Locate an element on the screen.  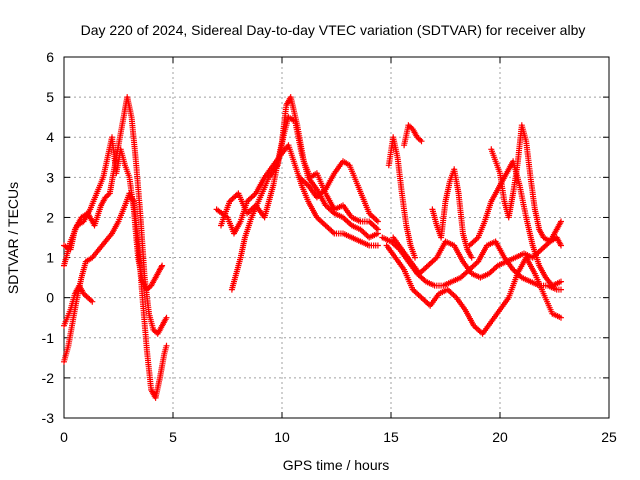
series-markers-trace-h is located at coordinates (338, 191).